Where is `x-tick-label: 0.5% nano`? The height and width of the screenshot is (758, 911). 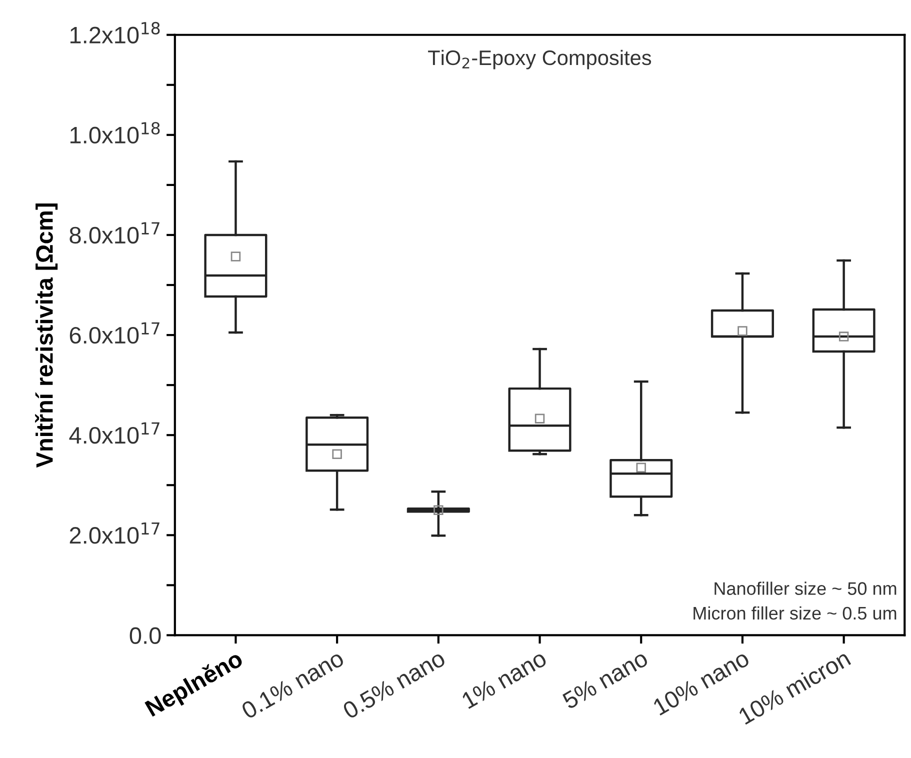 x-tick-label: 0.5% nano is located at coordinates (394, 684).